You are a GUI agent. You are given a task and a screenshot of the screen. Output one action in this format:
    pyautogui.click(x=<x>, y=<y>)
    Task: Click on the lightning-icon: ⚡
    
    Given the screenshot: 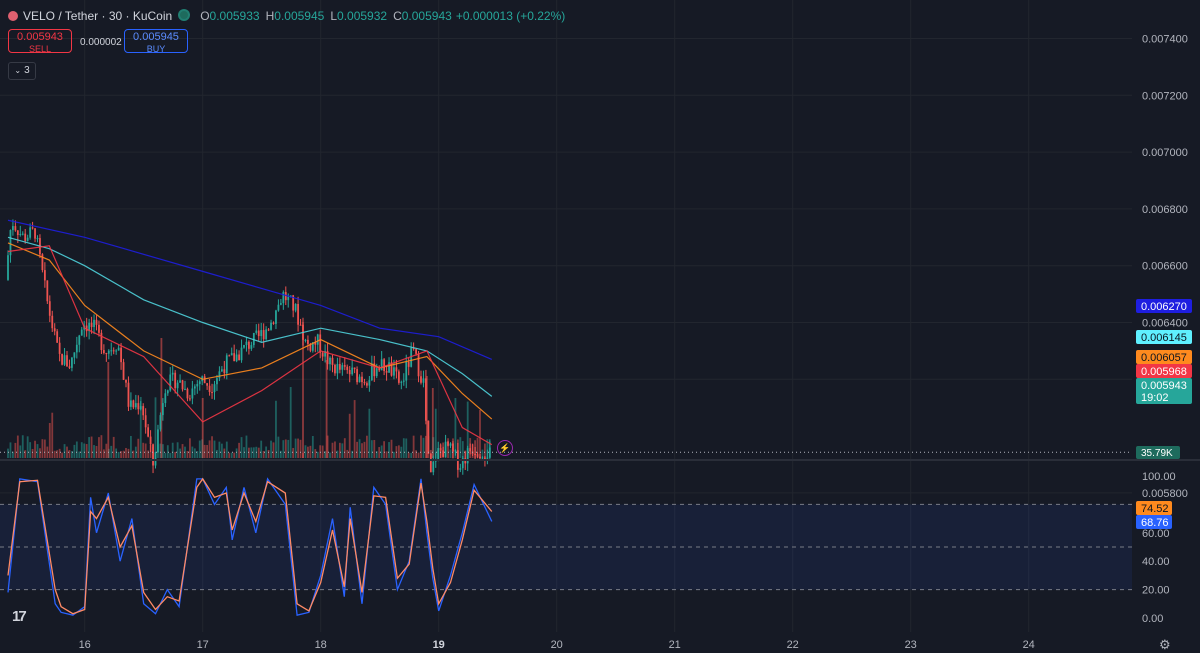 What is the action you would take?
    pyautogui.click(x=505, y=448)
    